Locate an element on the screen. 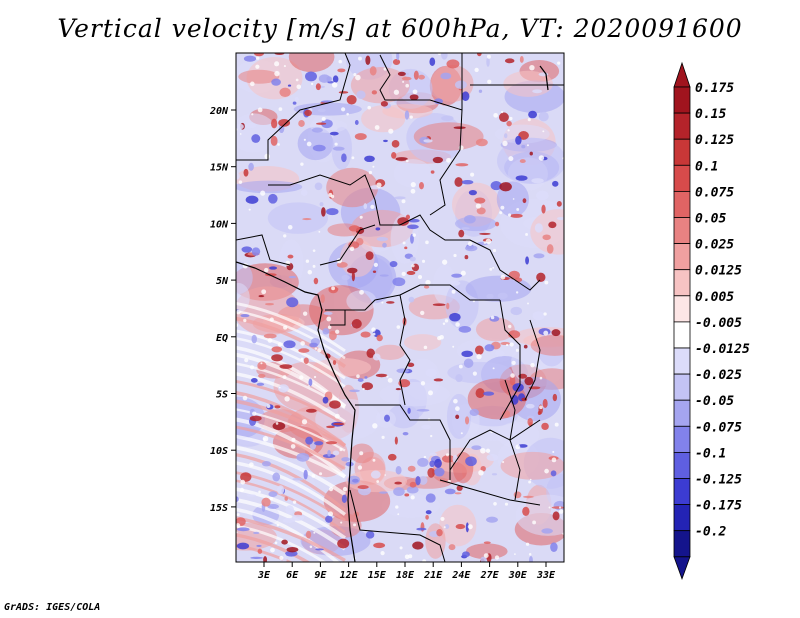 This screenshot has height=618, width=800. colorbar-label: -0.05 is located at coordinates (714, 401).